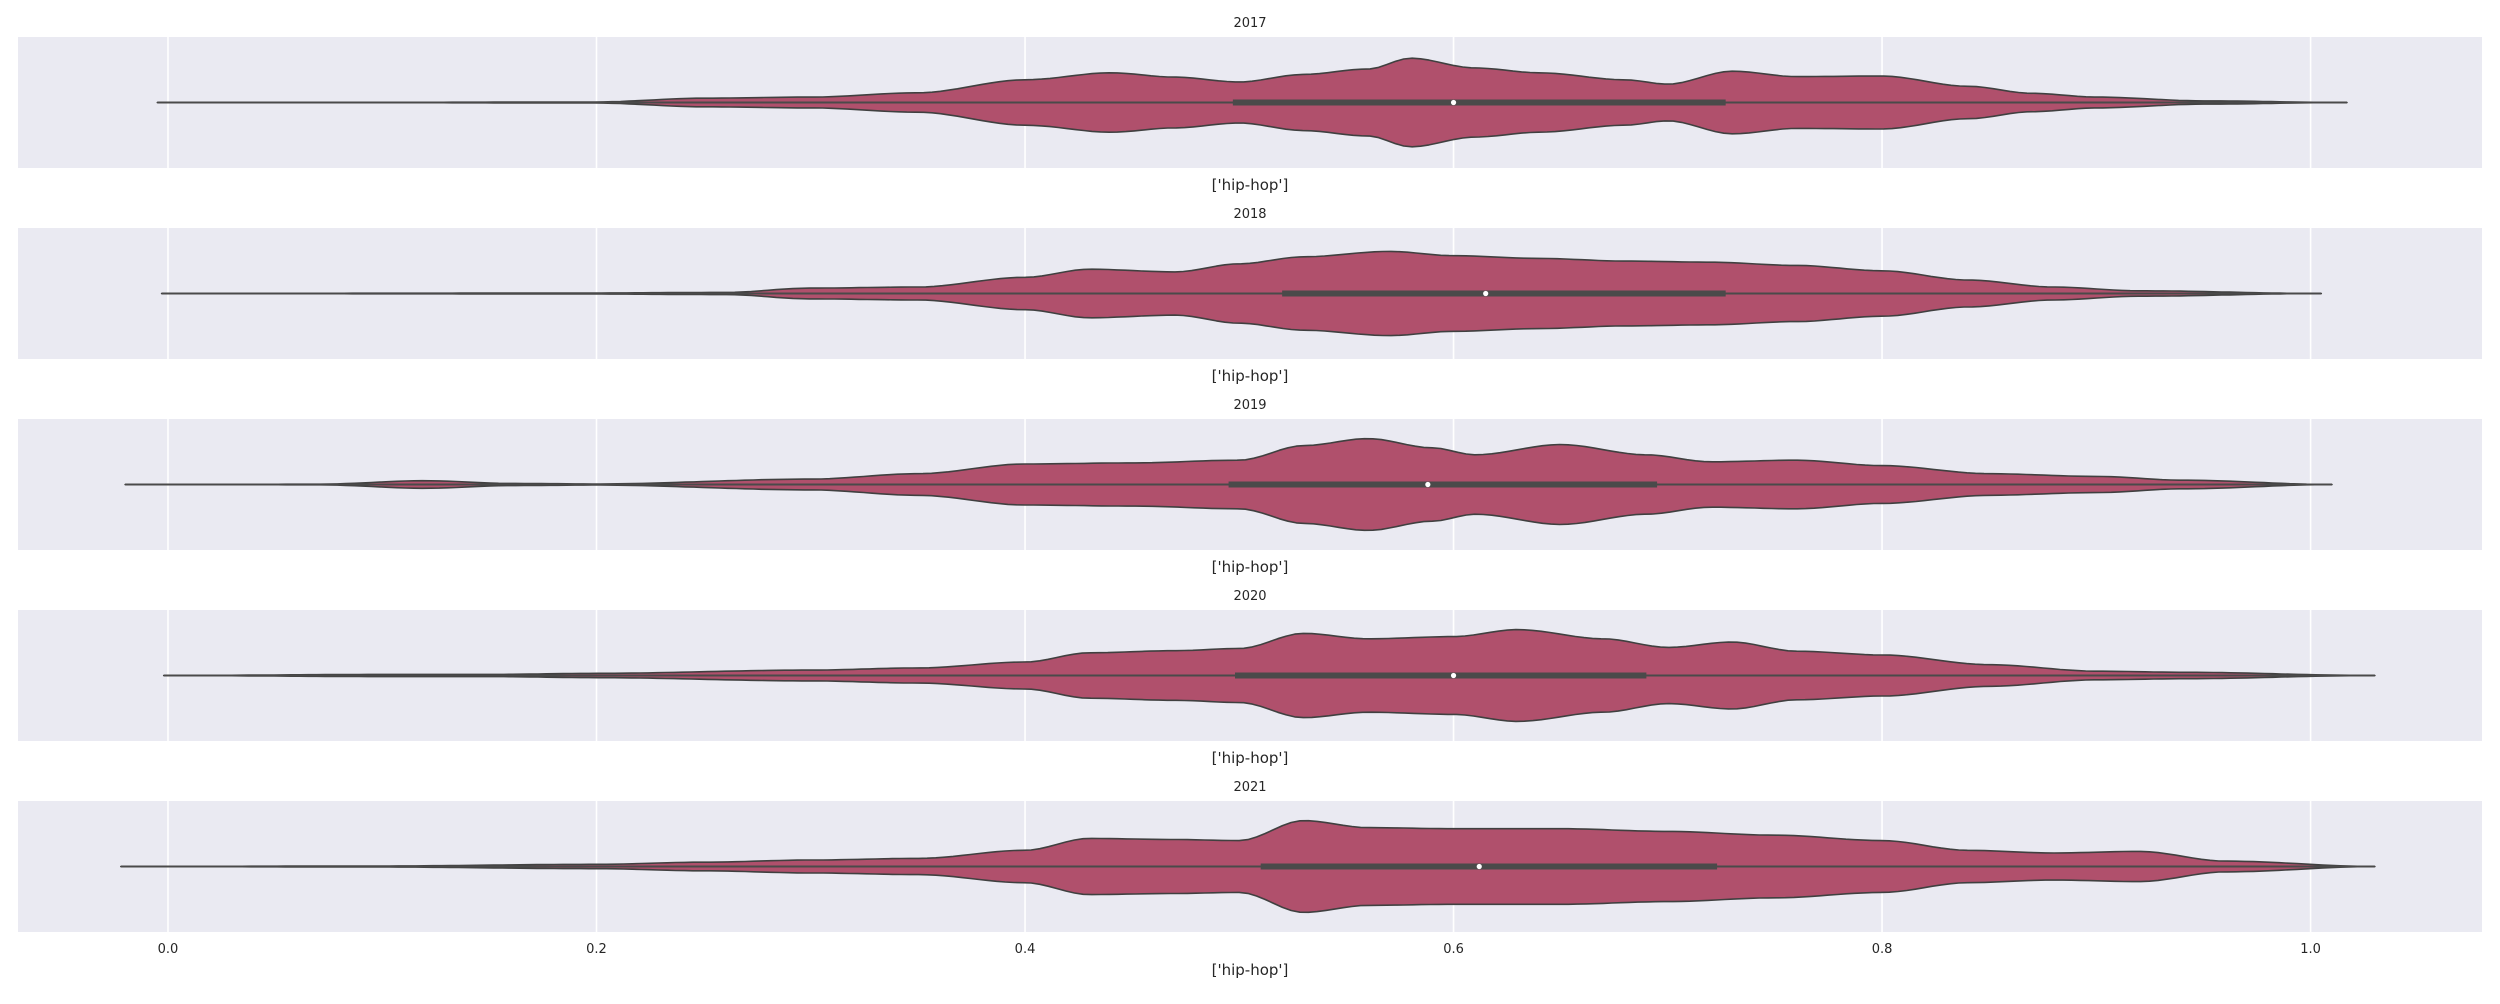  I want to click on x-tick-label: 0.8, so click(1882, 949).